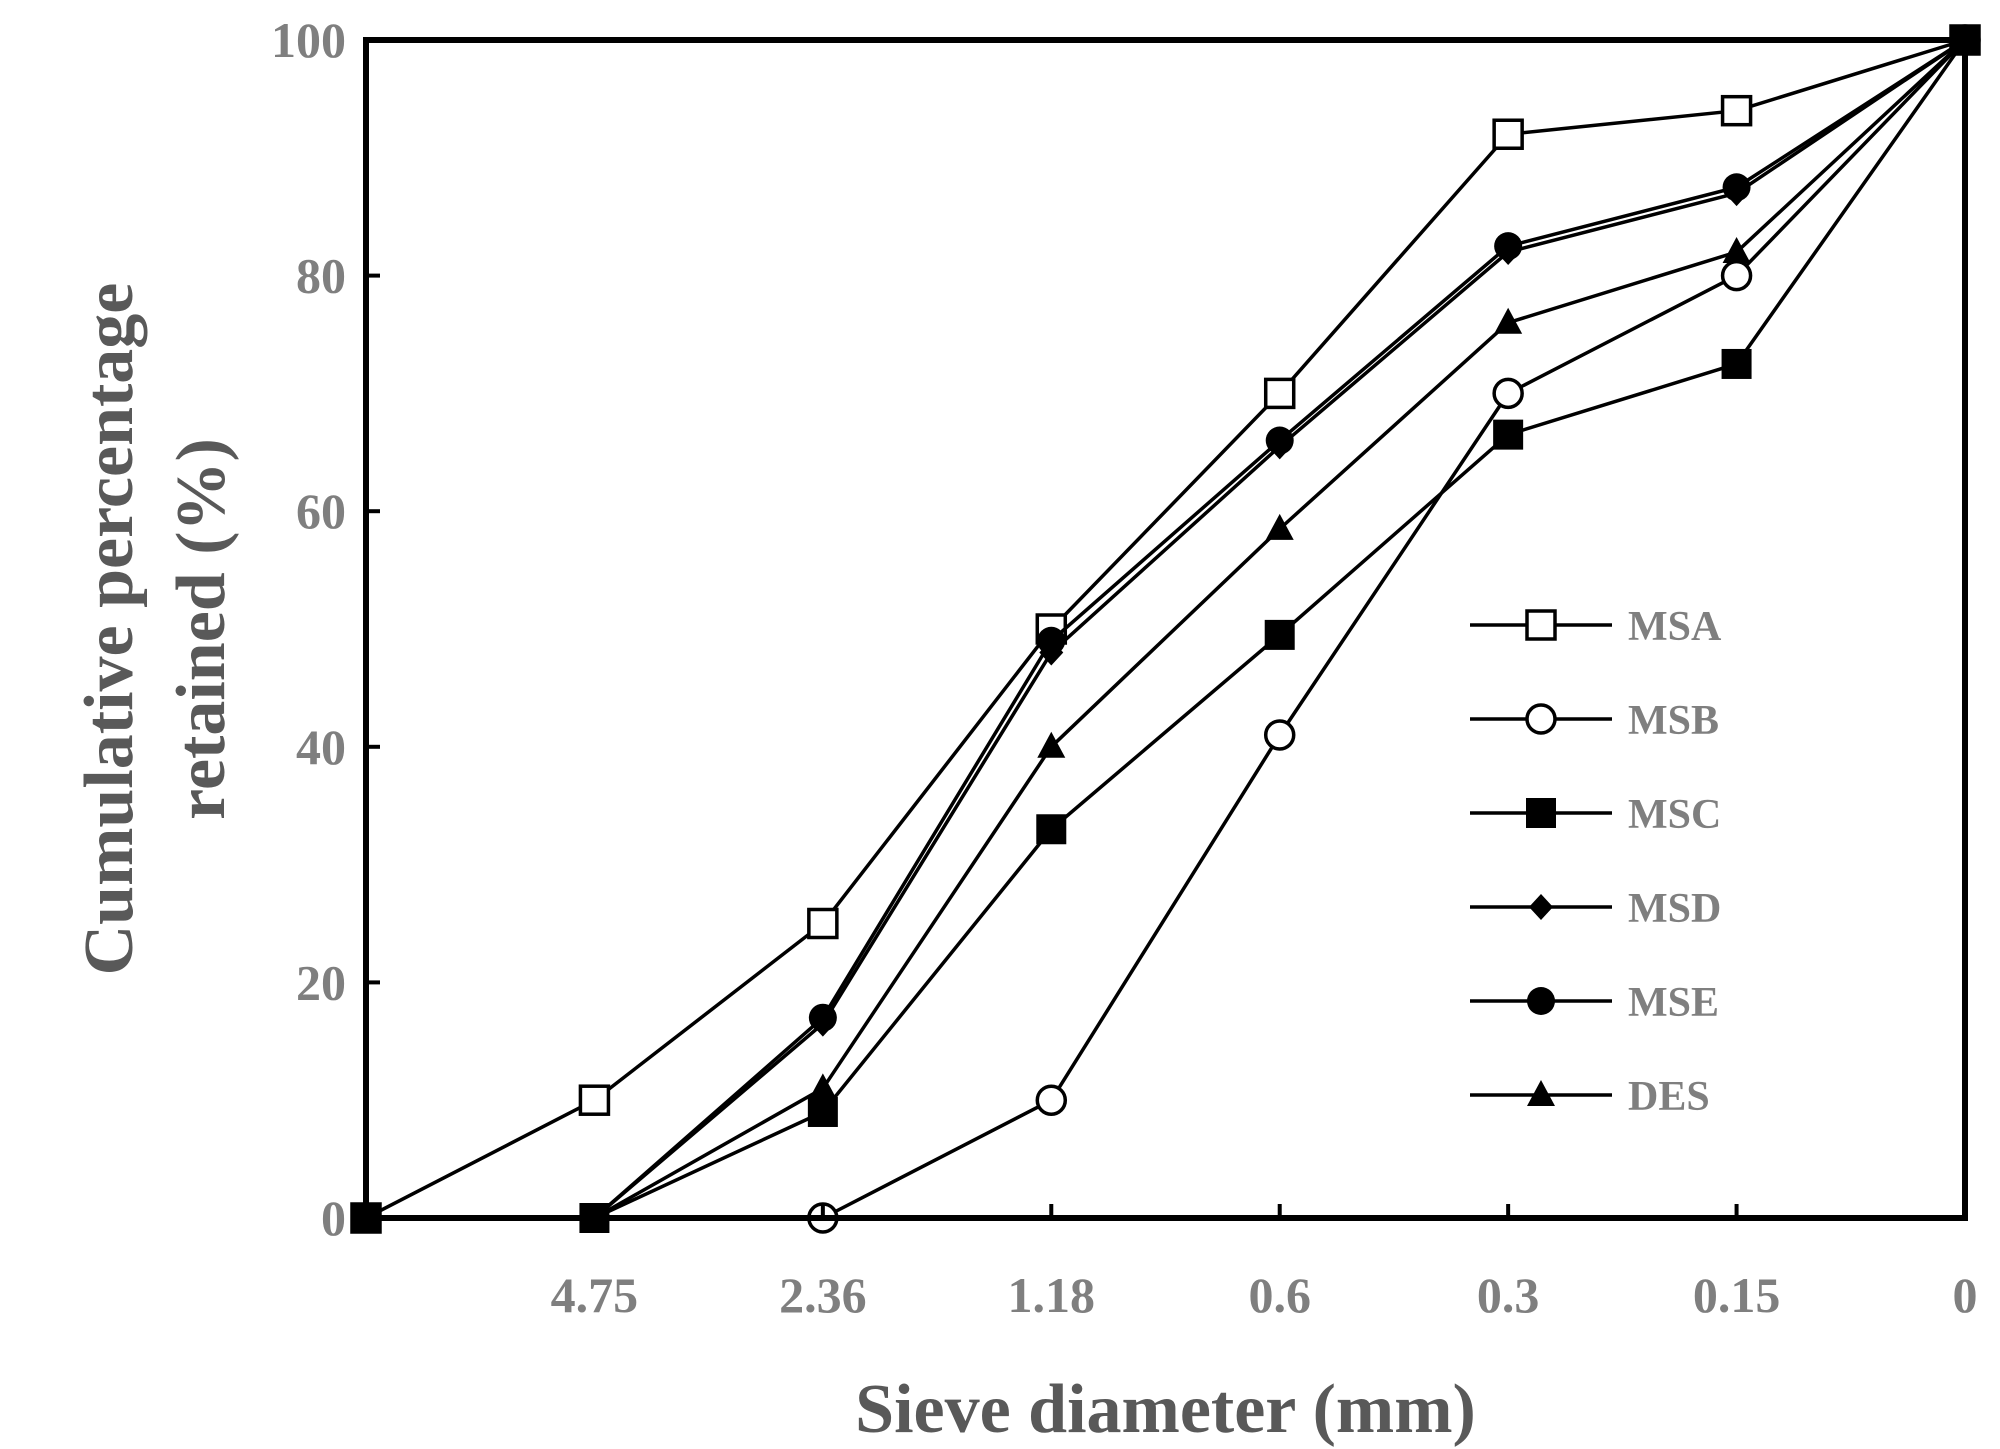 This screenshot has width=2000, height=1449. What do you see at coordinates (1669, 1097) in the screenshot?
I see `legend-label: DES` at bounding box center [1669, 1097].